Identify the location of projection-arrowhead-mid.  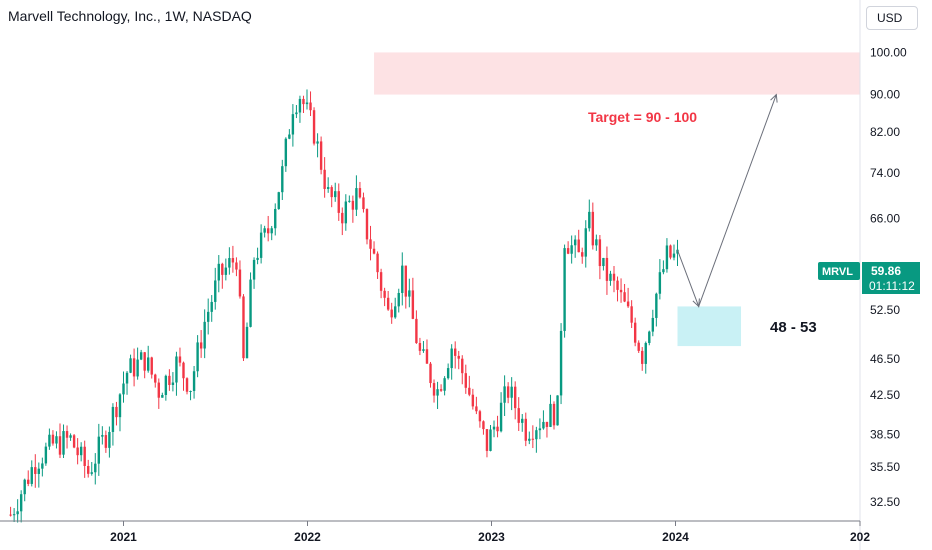
(696, 303).